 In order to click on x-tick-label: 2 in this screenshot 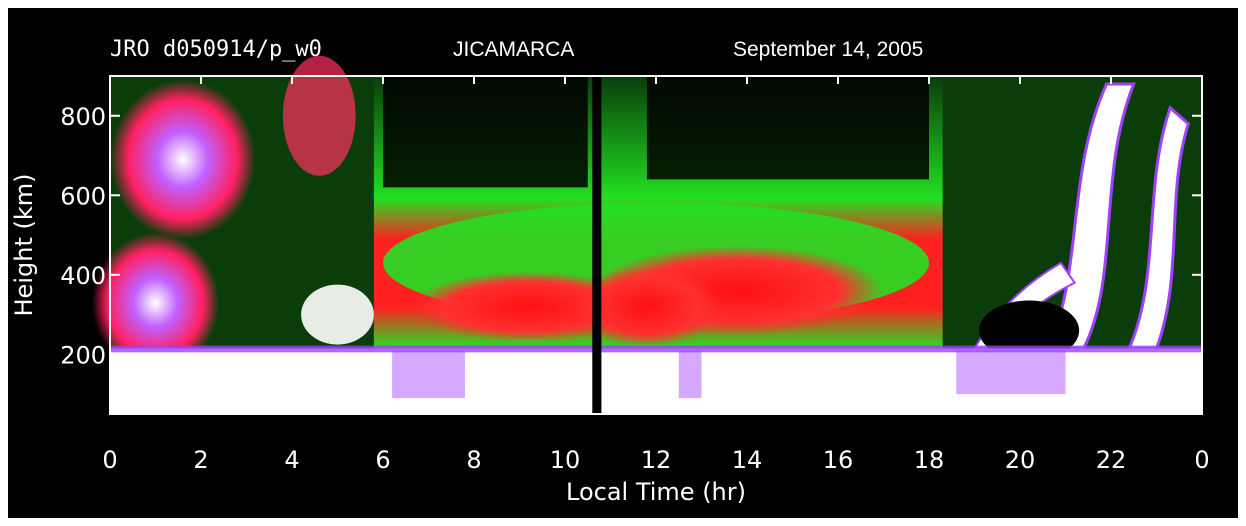, I will do `click(200, 460)`.